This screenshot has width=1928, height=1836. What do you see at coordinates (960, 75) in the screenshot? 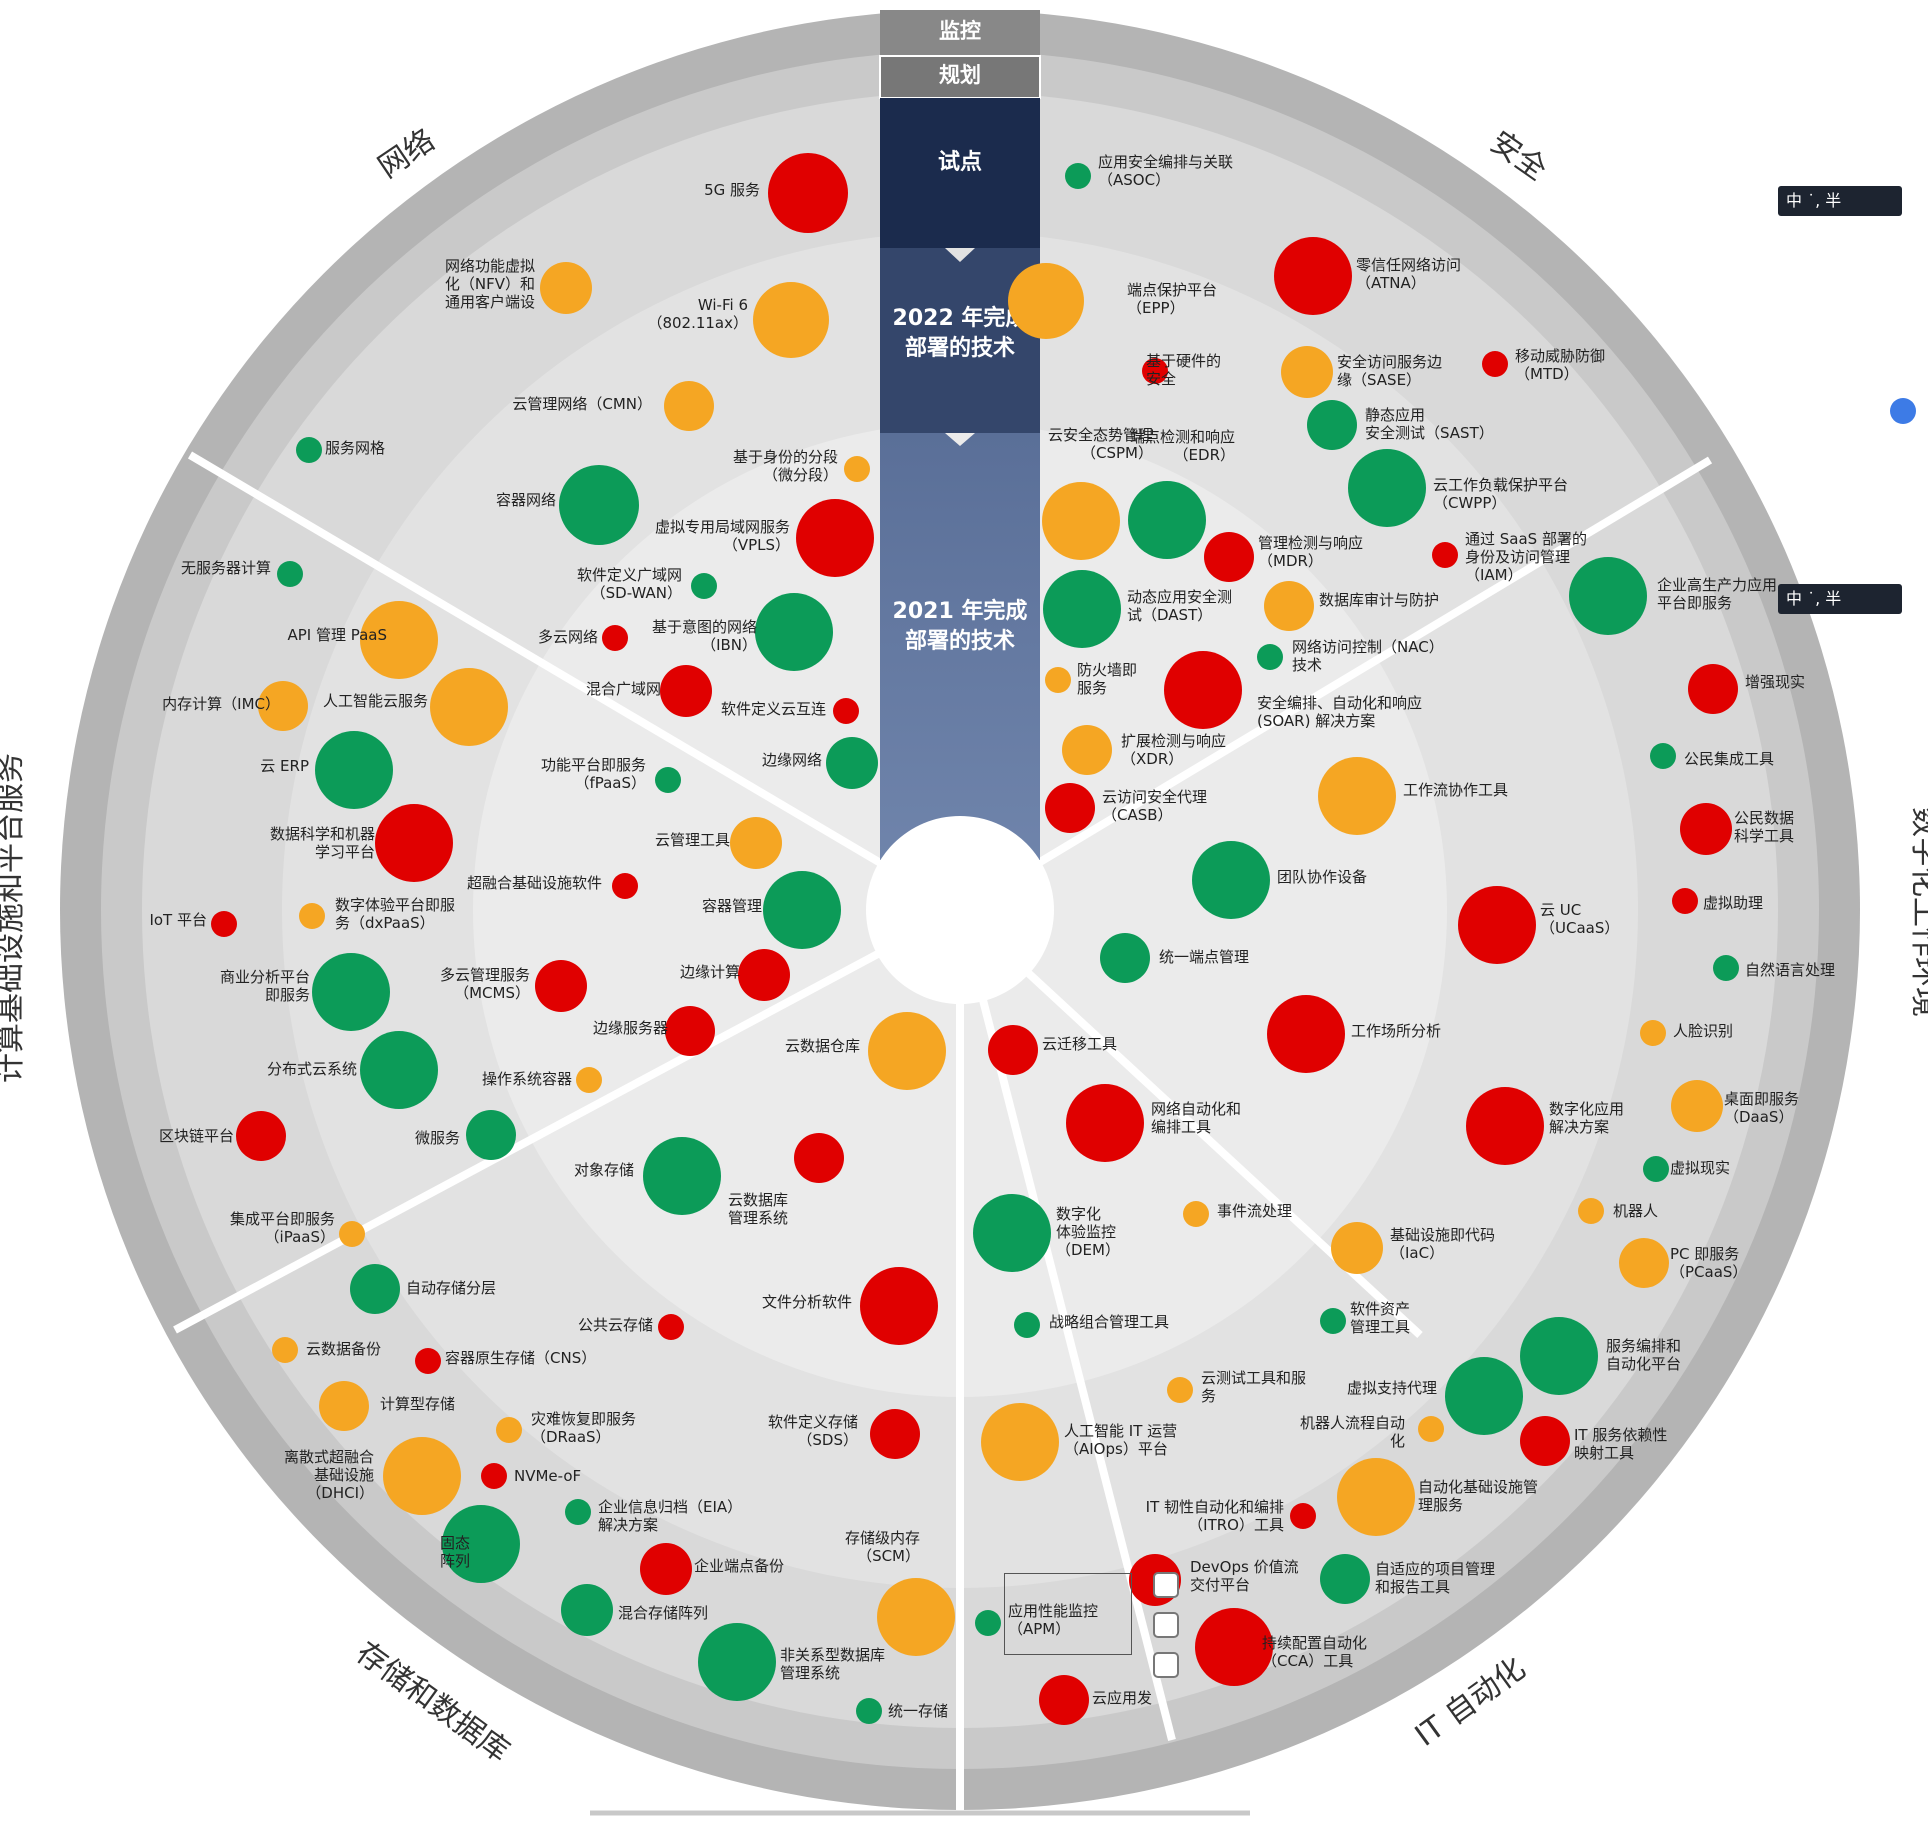
I see `band-plan-label: 规划` at bounding box center [960, 75].